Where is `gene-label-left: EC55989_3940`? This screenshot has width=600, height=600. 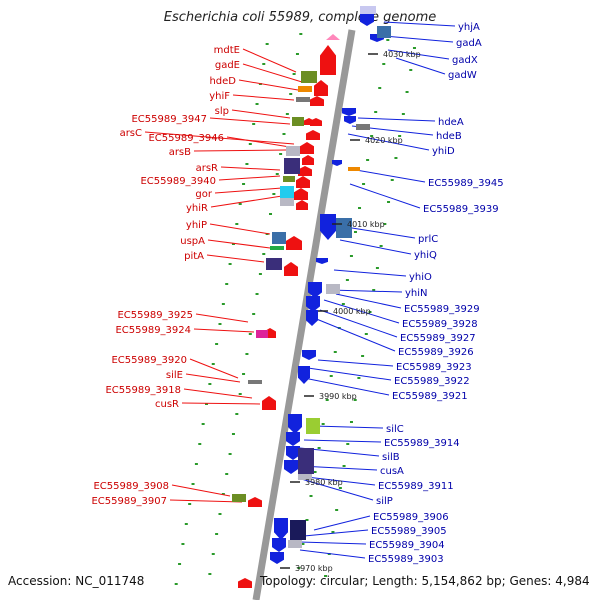
gene-label-left: EC55989_3940 is located at coordinates (178, 181).